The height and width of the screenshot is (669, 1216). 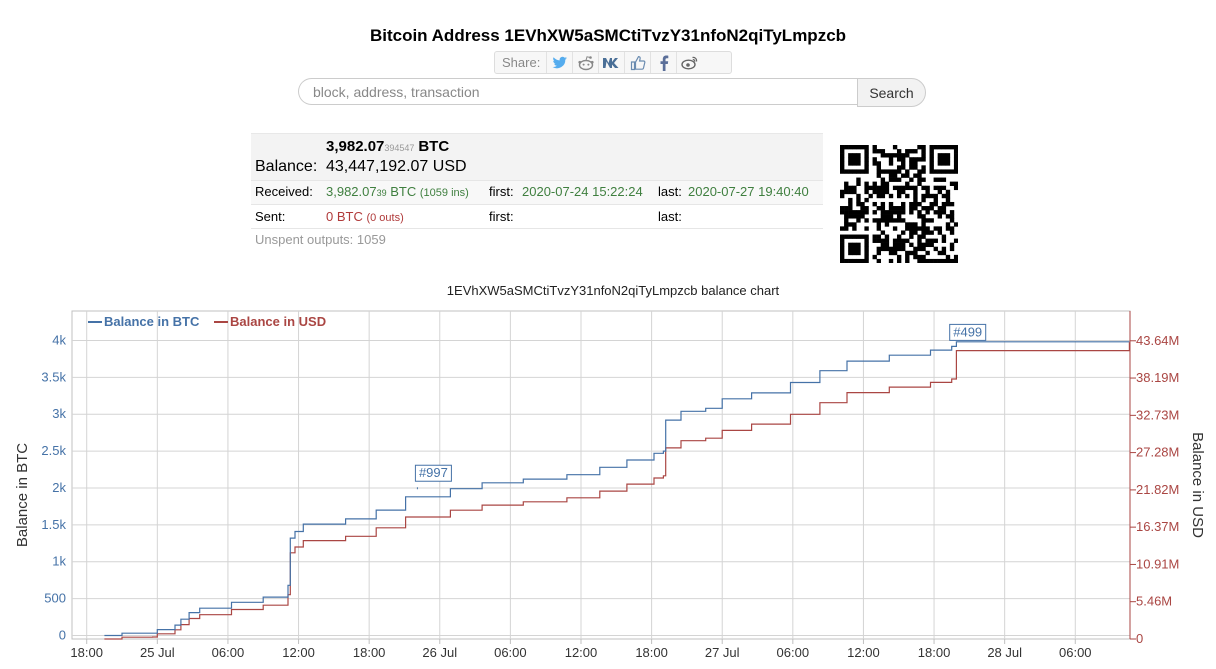 What do you see at coordinates (1075, 652) in the screenshot?
I see `x-tick-label: 06:00` at bounding box center [1075, 652].